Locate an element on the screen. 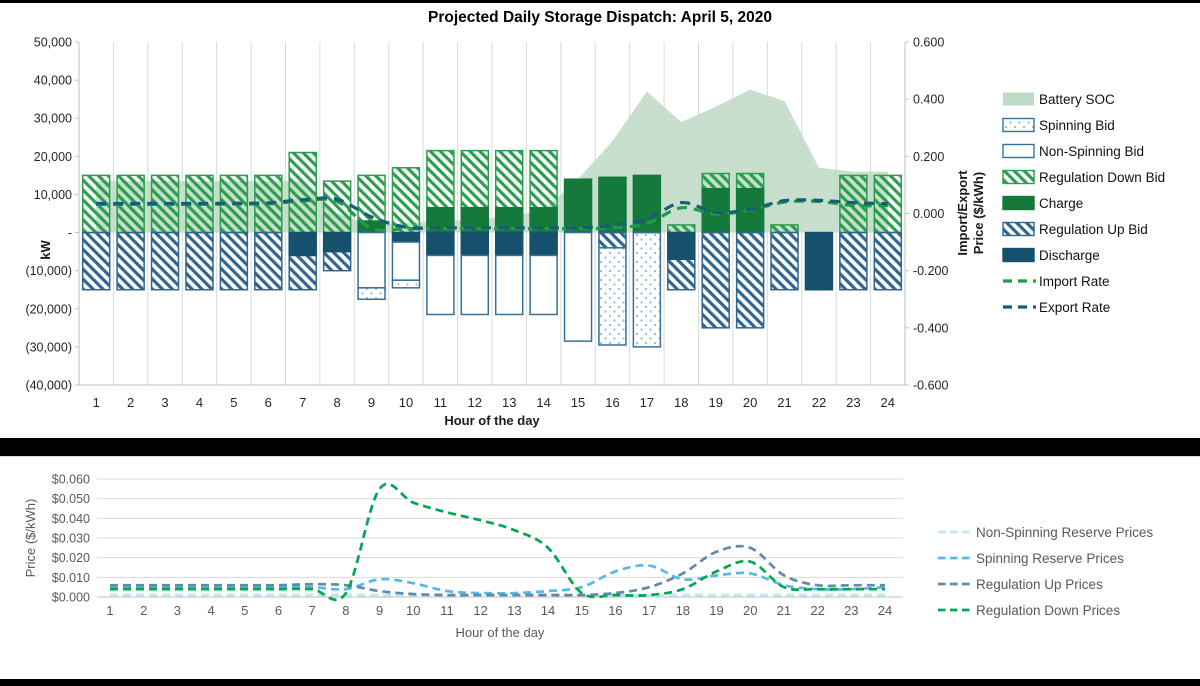  legend-label: Export Rate is located at coordinates (1074, 307).